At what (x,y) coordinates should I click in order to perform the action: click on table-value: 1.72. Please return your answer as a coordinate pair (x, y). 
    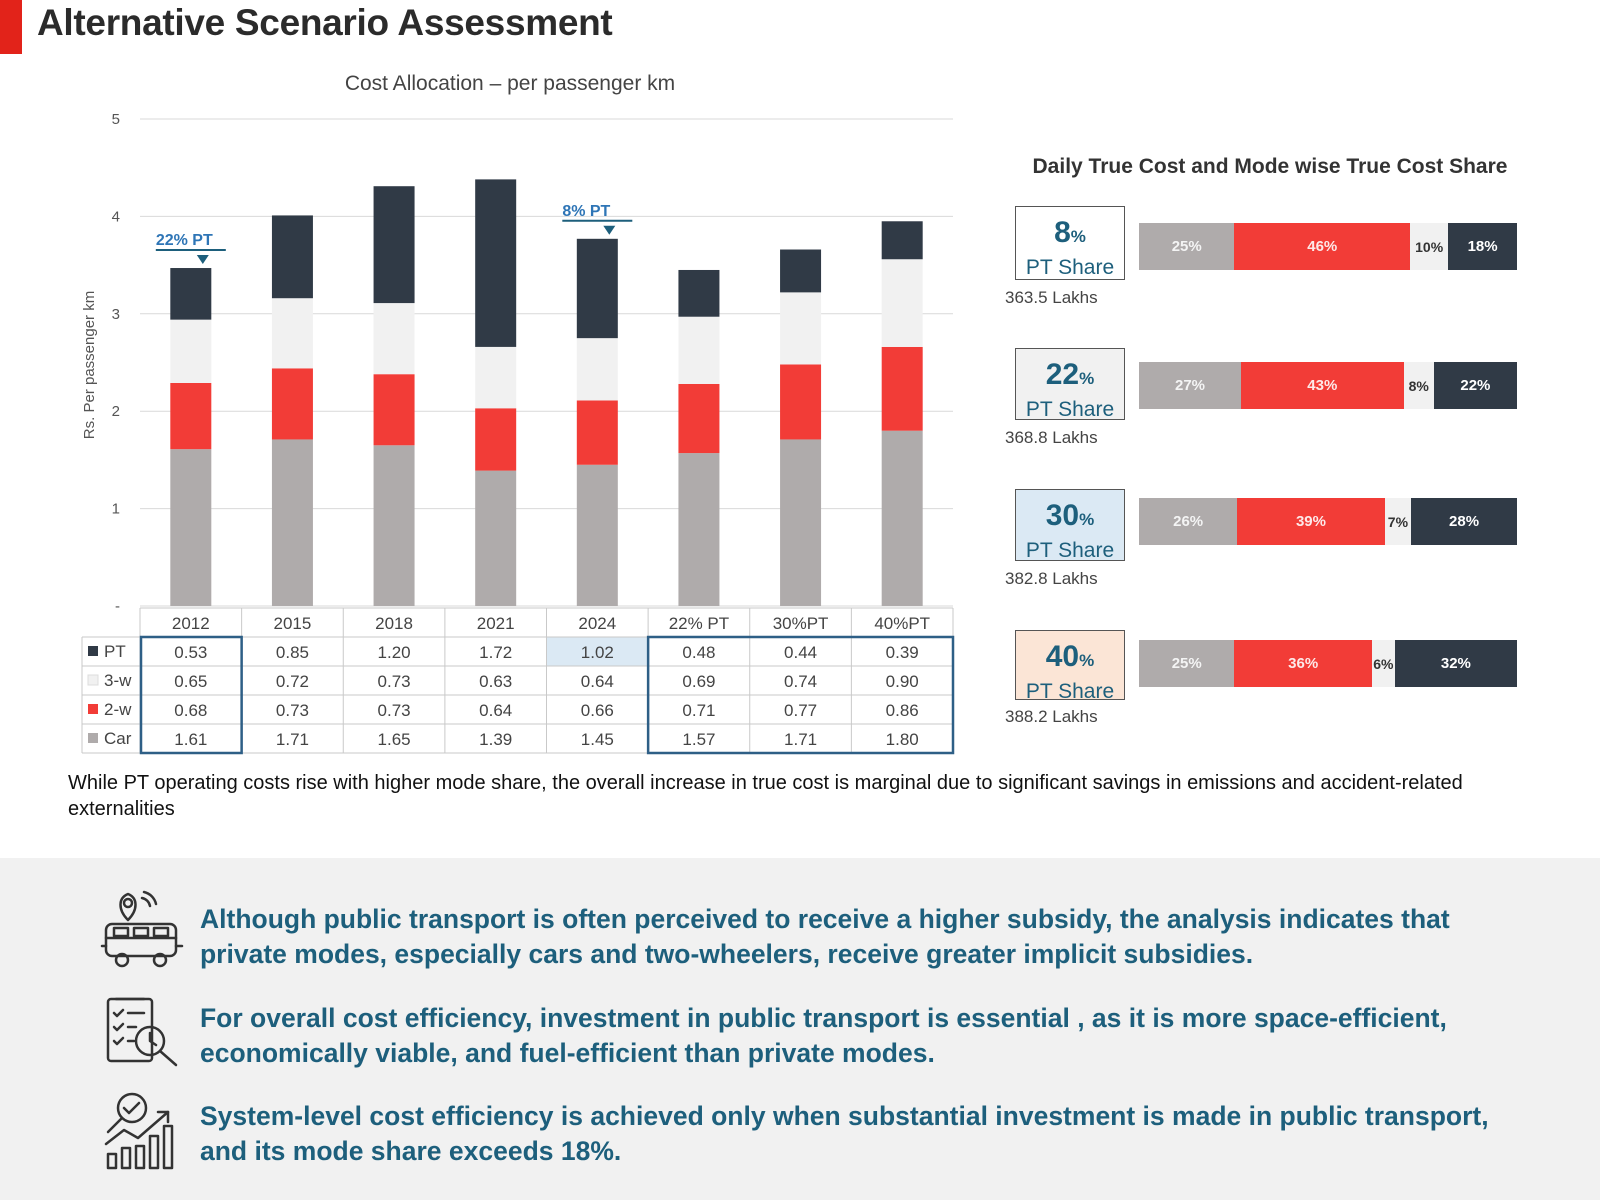
    Looking at the image, I should click on (495, 652).